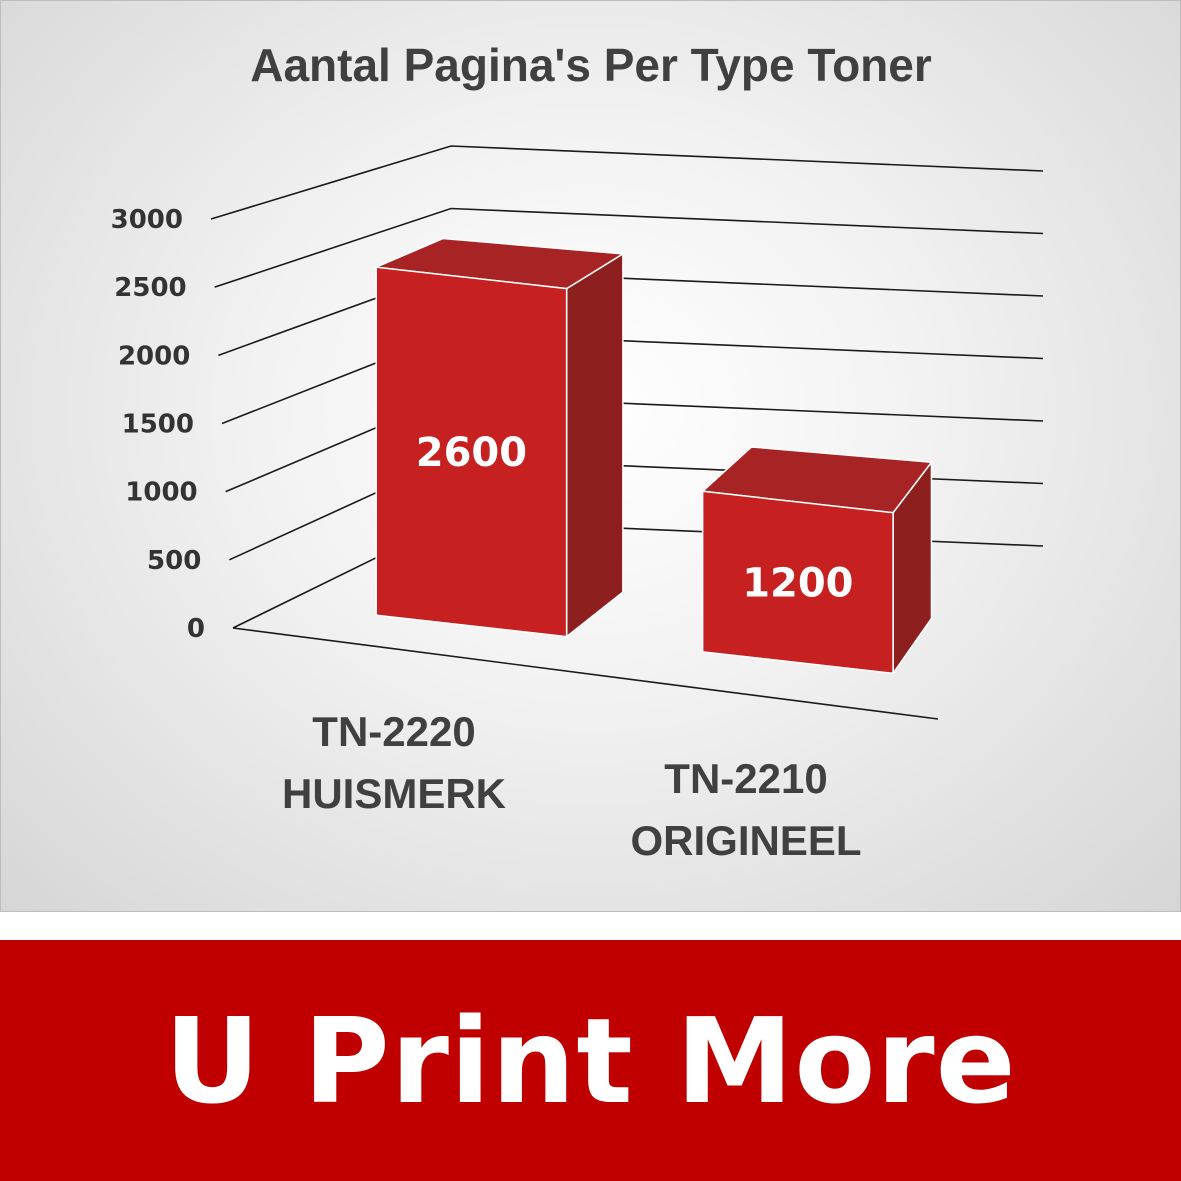 The width and height of the screenshot is (1181, 1181). What do you see at coordinates (161, 493) in the screenshot?
I see `y-tick-label: 1000` at bounding box center [161, 493].